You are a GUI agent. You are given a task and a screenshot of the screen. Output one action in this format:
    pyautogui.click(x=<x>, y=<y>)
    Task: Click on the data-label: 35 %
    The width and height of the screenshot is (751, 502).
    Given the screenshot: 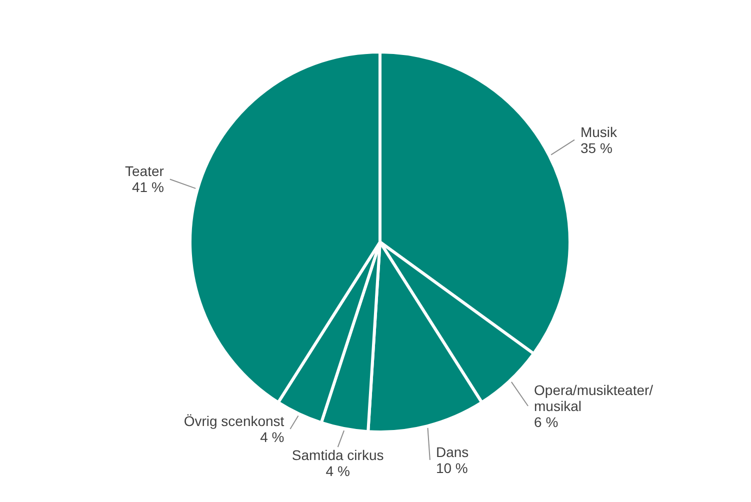 What is the action you would take?
    pyautogui.click(x=596, y=148)
    